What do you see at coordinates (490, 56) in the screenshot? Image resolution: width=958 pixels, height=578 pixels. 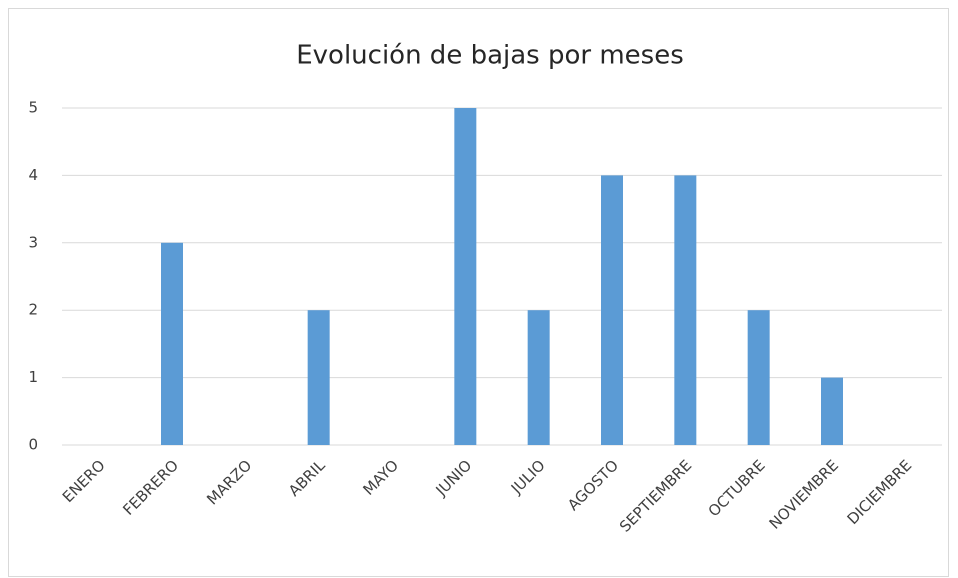 I see `chart-title: Evolución de bajas por meses` at bounding box center [490, 56].